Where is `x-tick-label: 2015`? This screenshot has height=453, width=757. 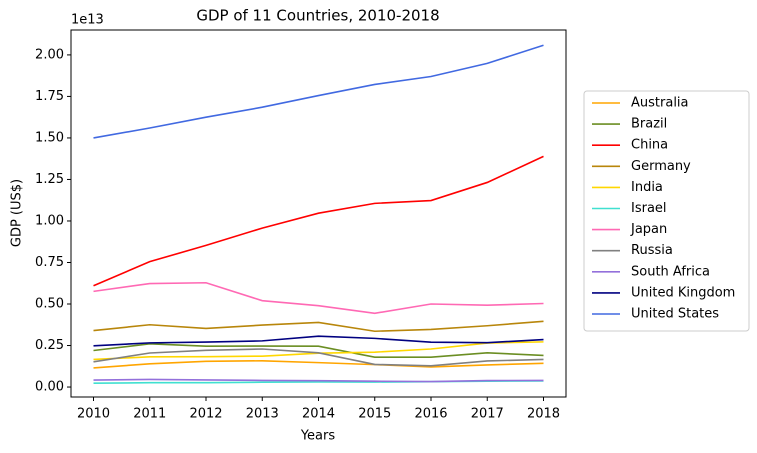
x-tick-label: 2015 is located at coordinates (374, 414).